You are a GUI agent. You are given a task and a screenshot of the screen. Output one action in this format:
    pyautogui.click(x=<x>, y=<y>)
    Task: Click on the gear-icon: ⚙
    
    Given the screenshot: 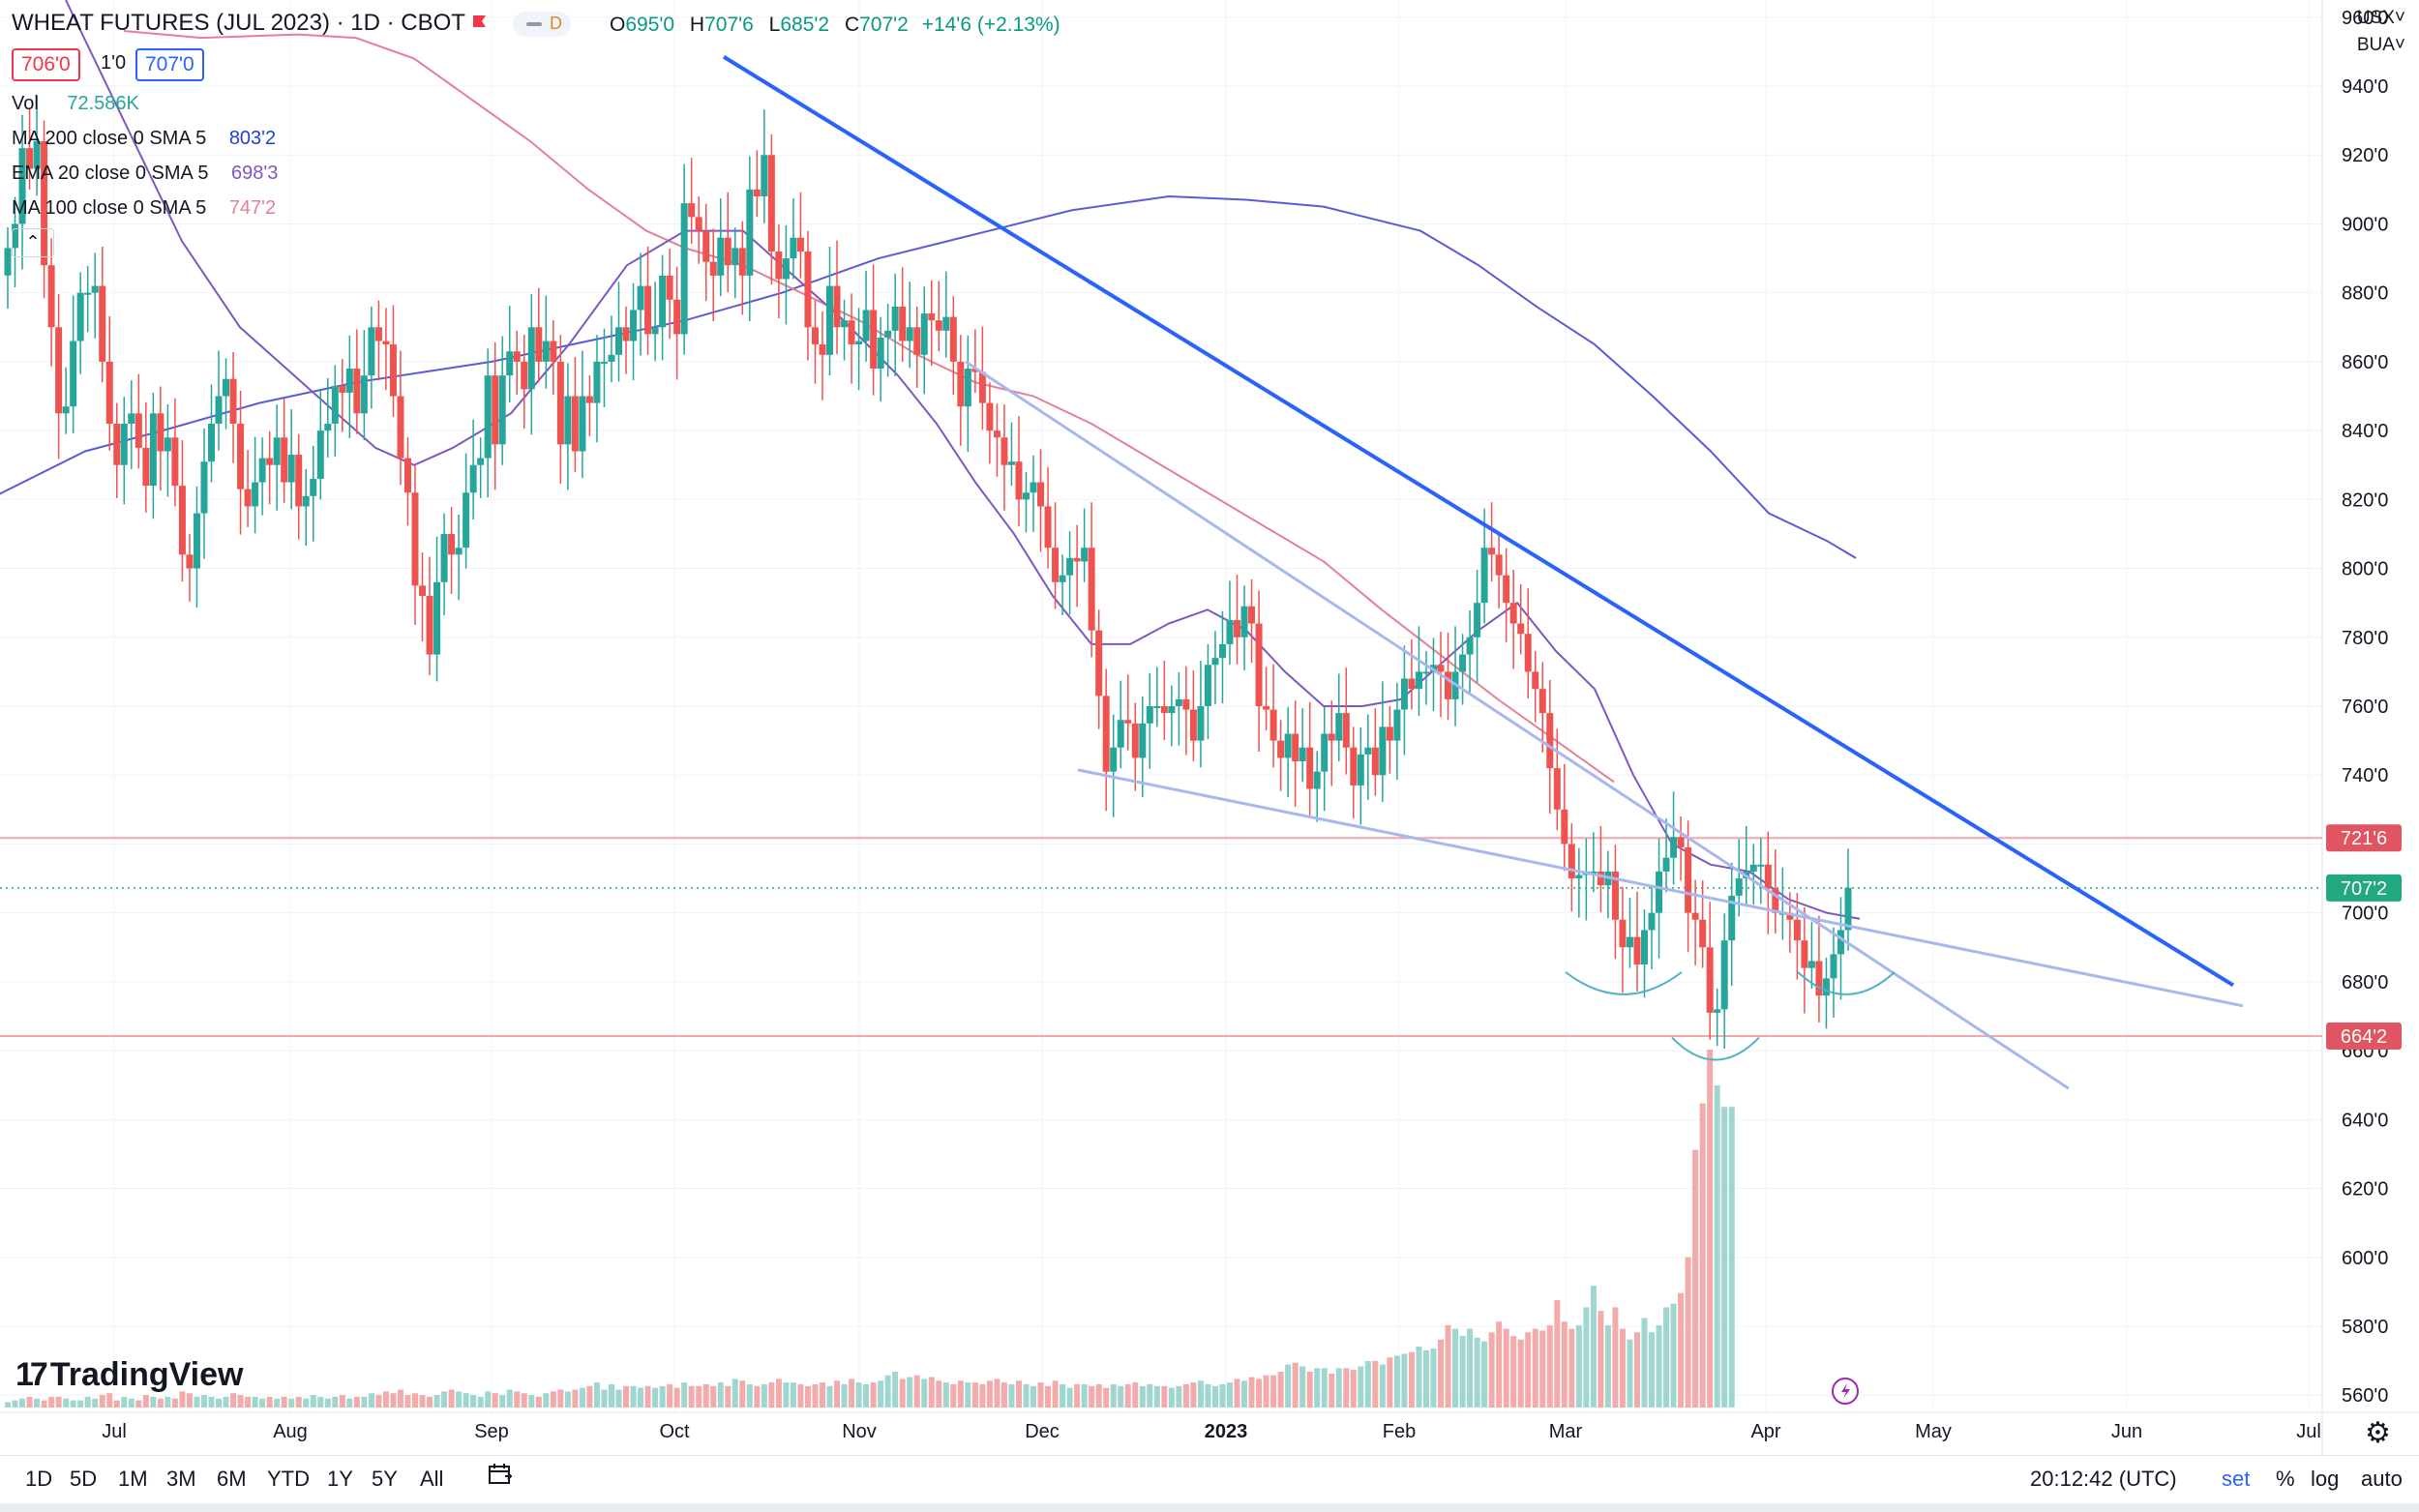 What is the action you would take?
    pyautogui.click(x=2378, y=1433)
    